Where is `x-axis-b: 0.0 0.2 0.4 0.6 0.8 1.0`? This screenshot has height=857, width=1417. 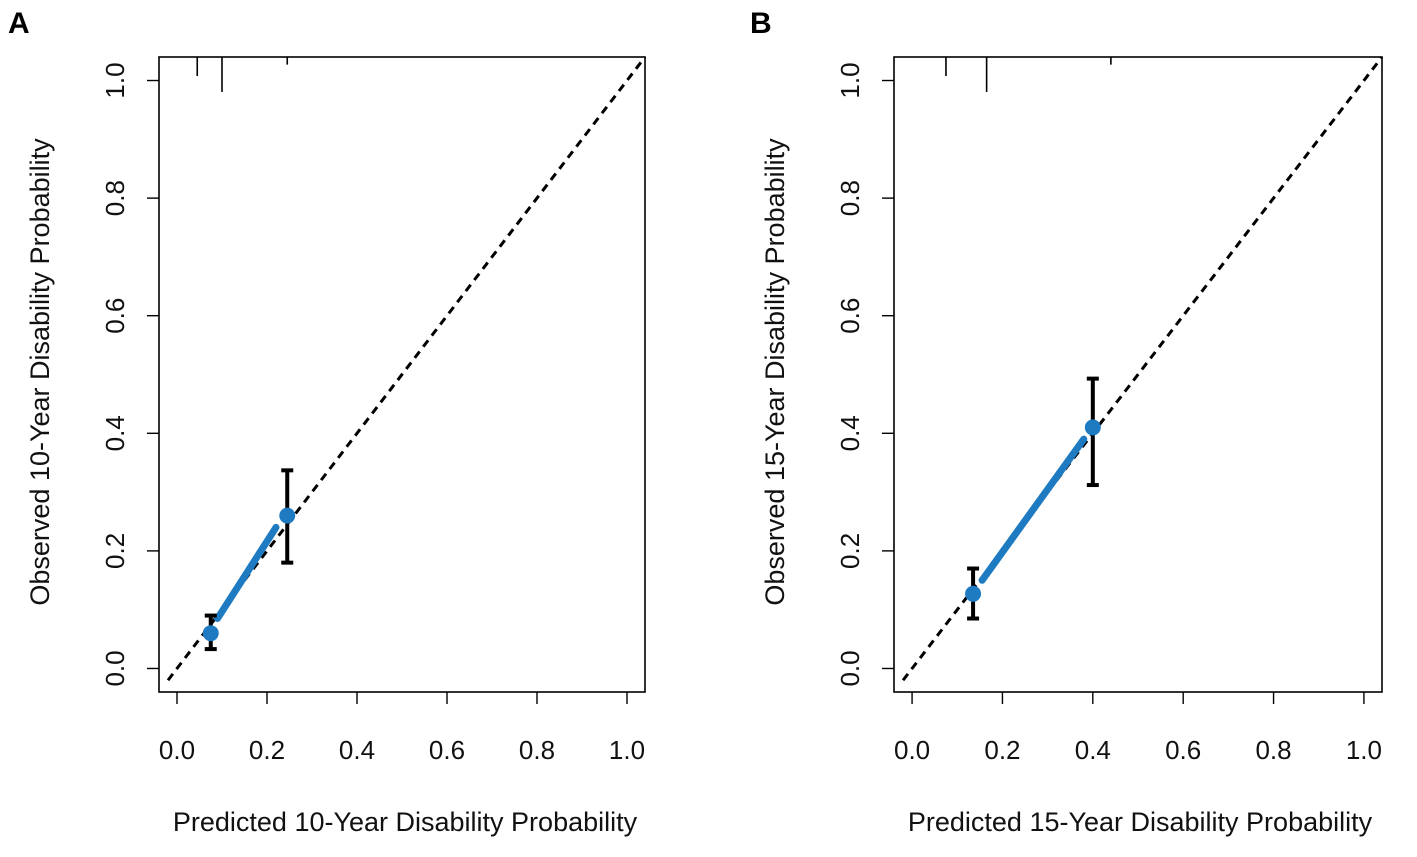
x-axis-b: 0.0 0.2 0.4 0.6 0.8 1.0 is located at coordinates (1138, 728).